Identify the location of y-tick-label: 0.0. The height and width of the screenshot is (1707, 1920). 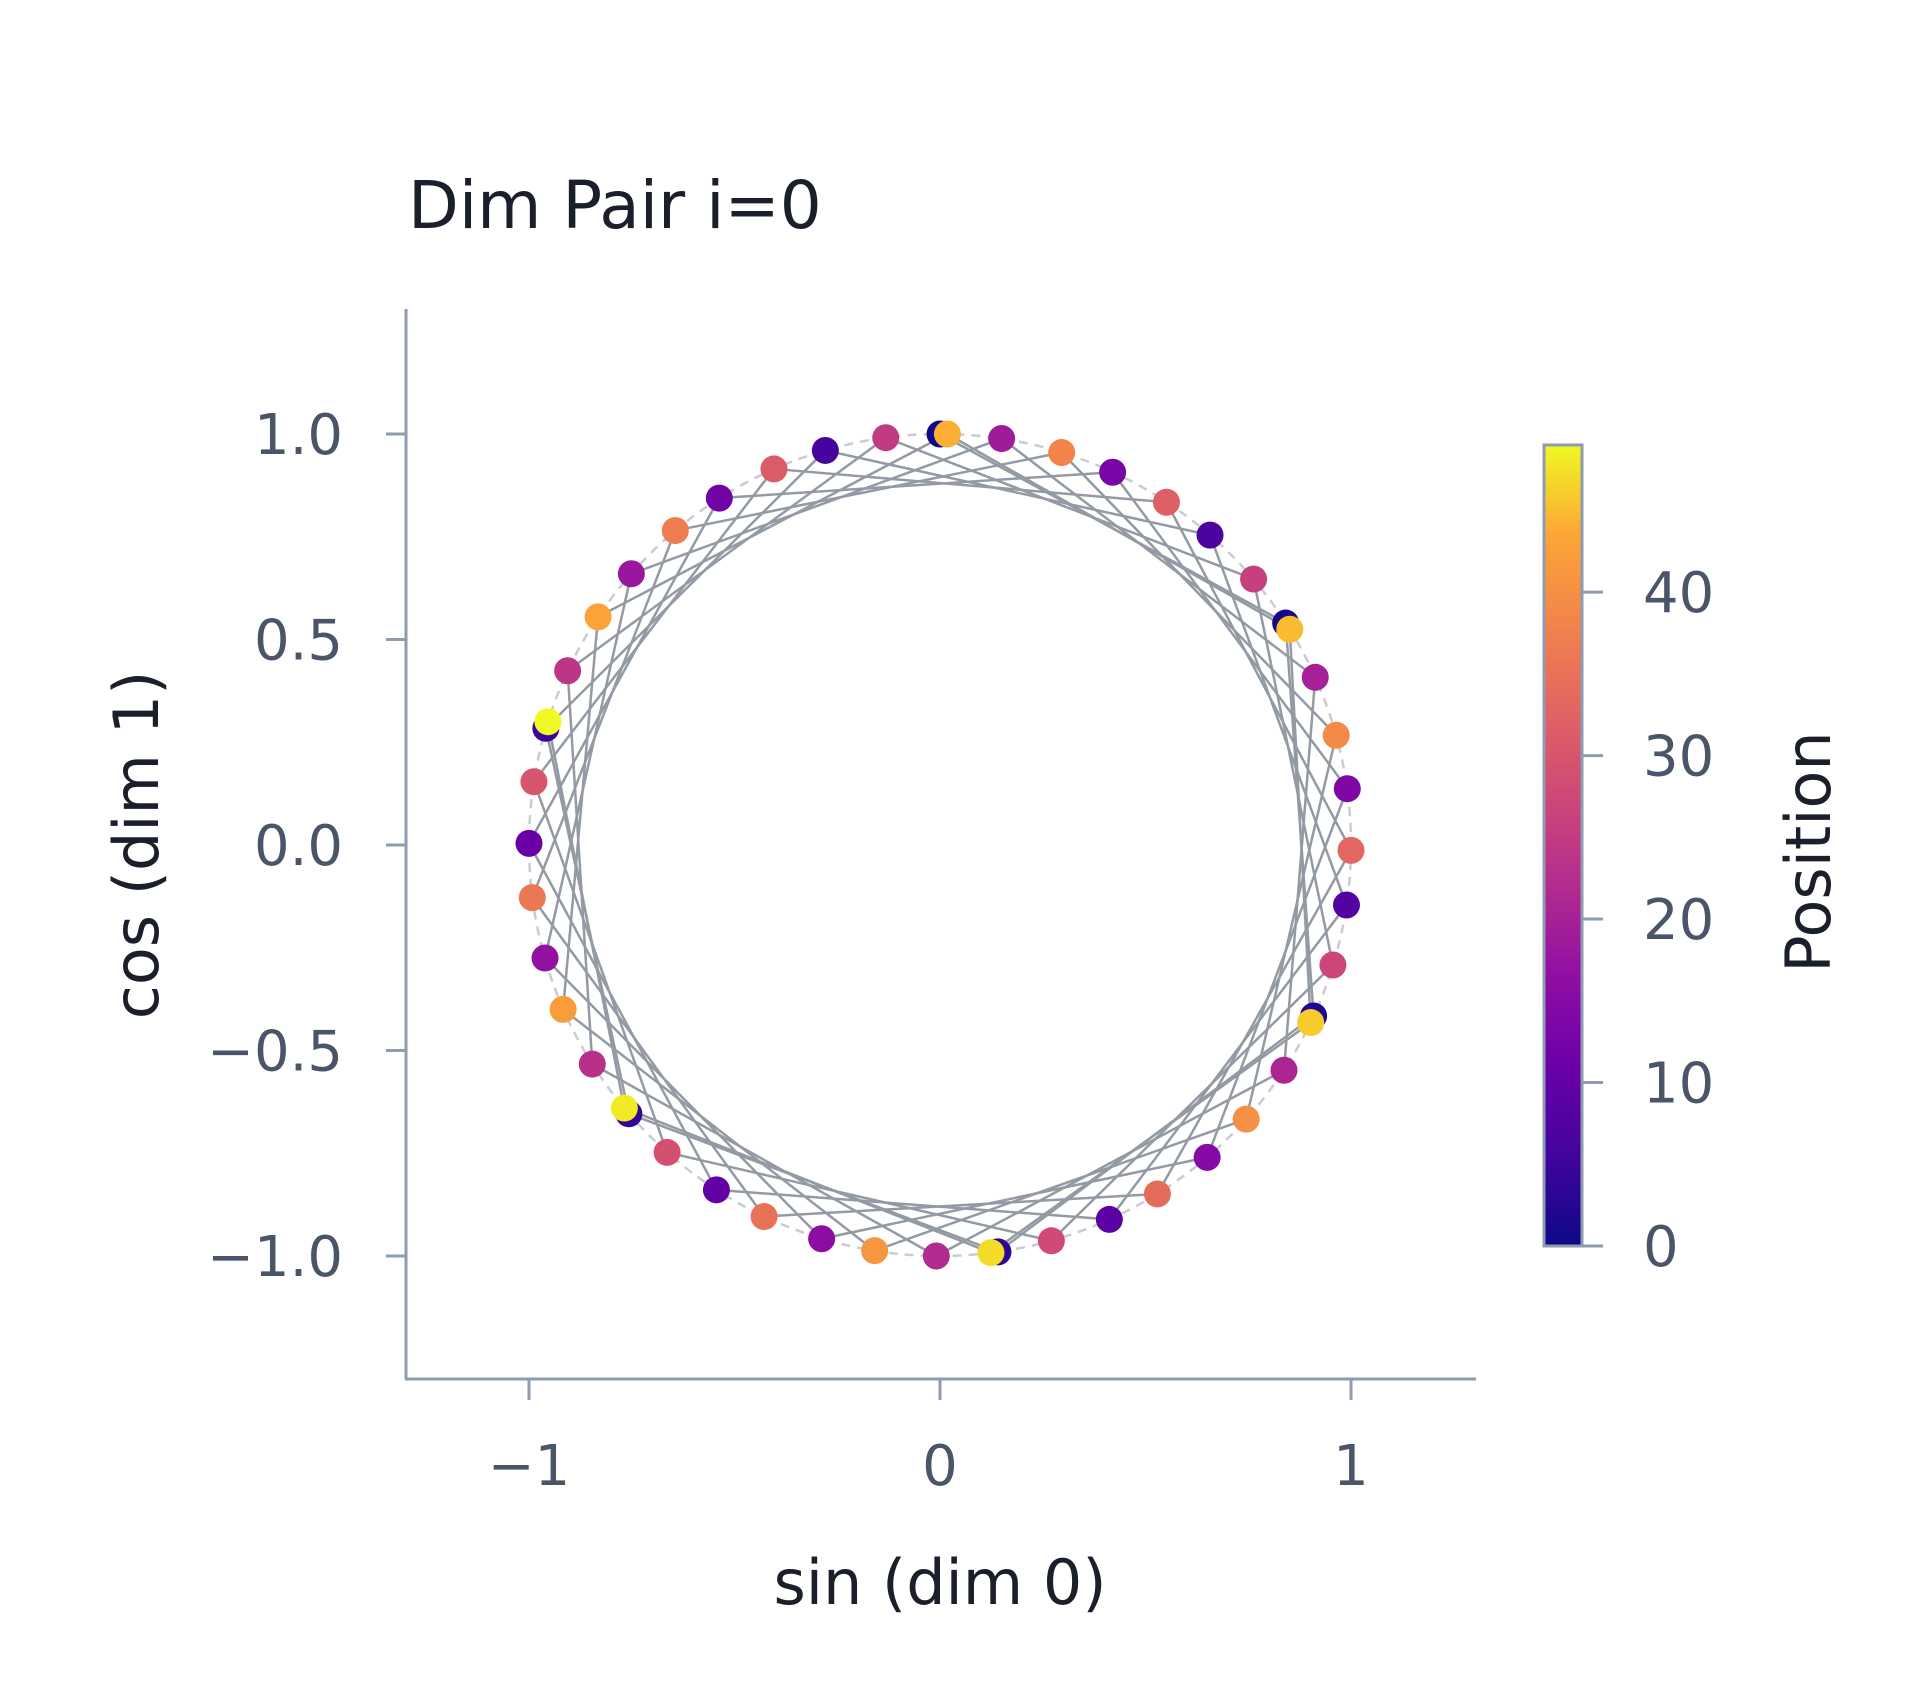
(298, 846).